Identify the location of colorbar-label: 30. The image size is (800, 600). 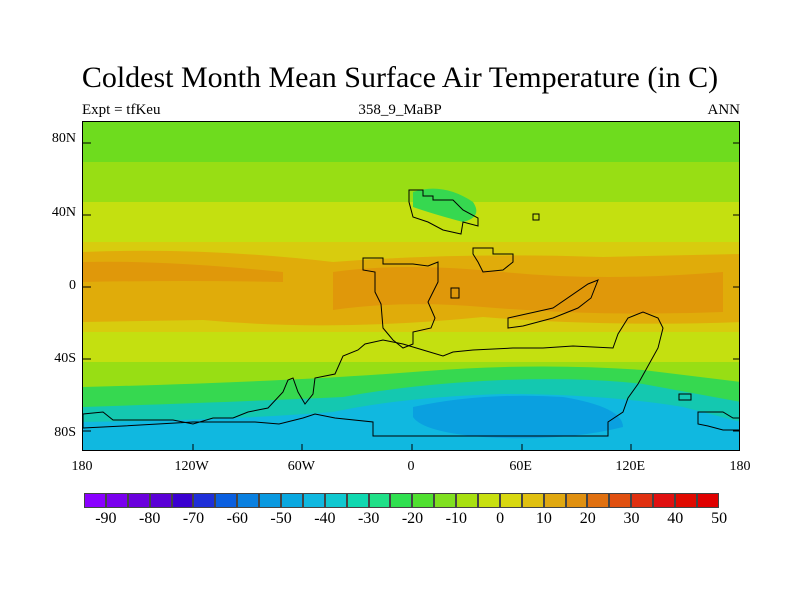
(631, 518).